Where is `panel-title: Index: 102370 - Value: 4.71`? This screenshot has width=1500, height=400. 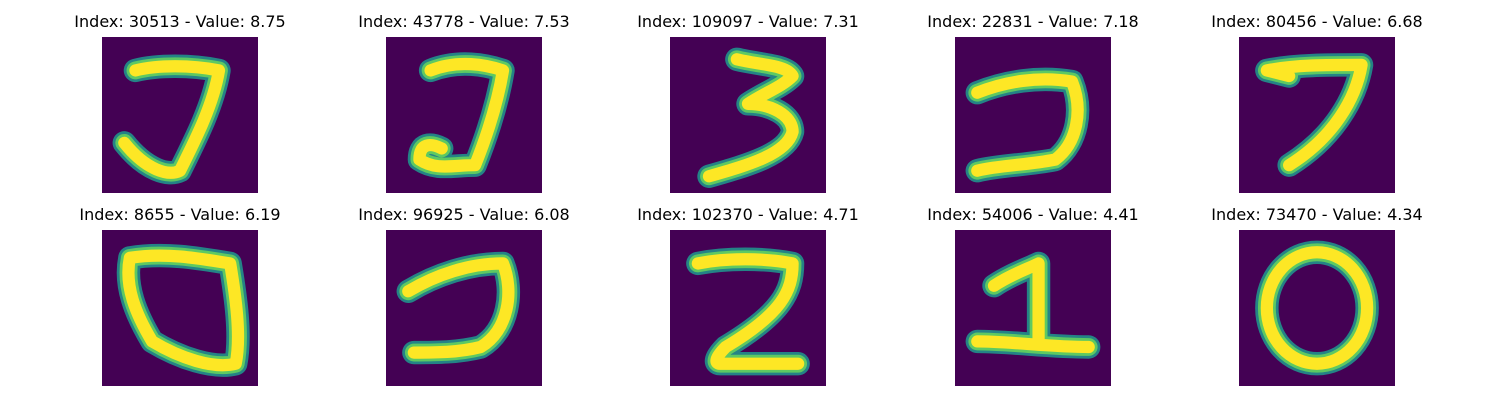 panel-title: Index: 102370 - Value: 4.71 is located at coordinates (748, 215).